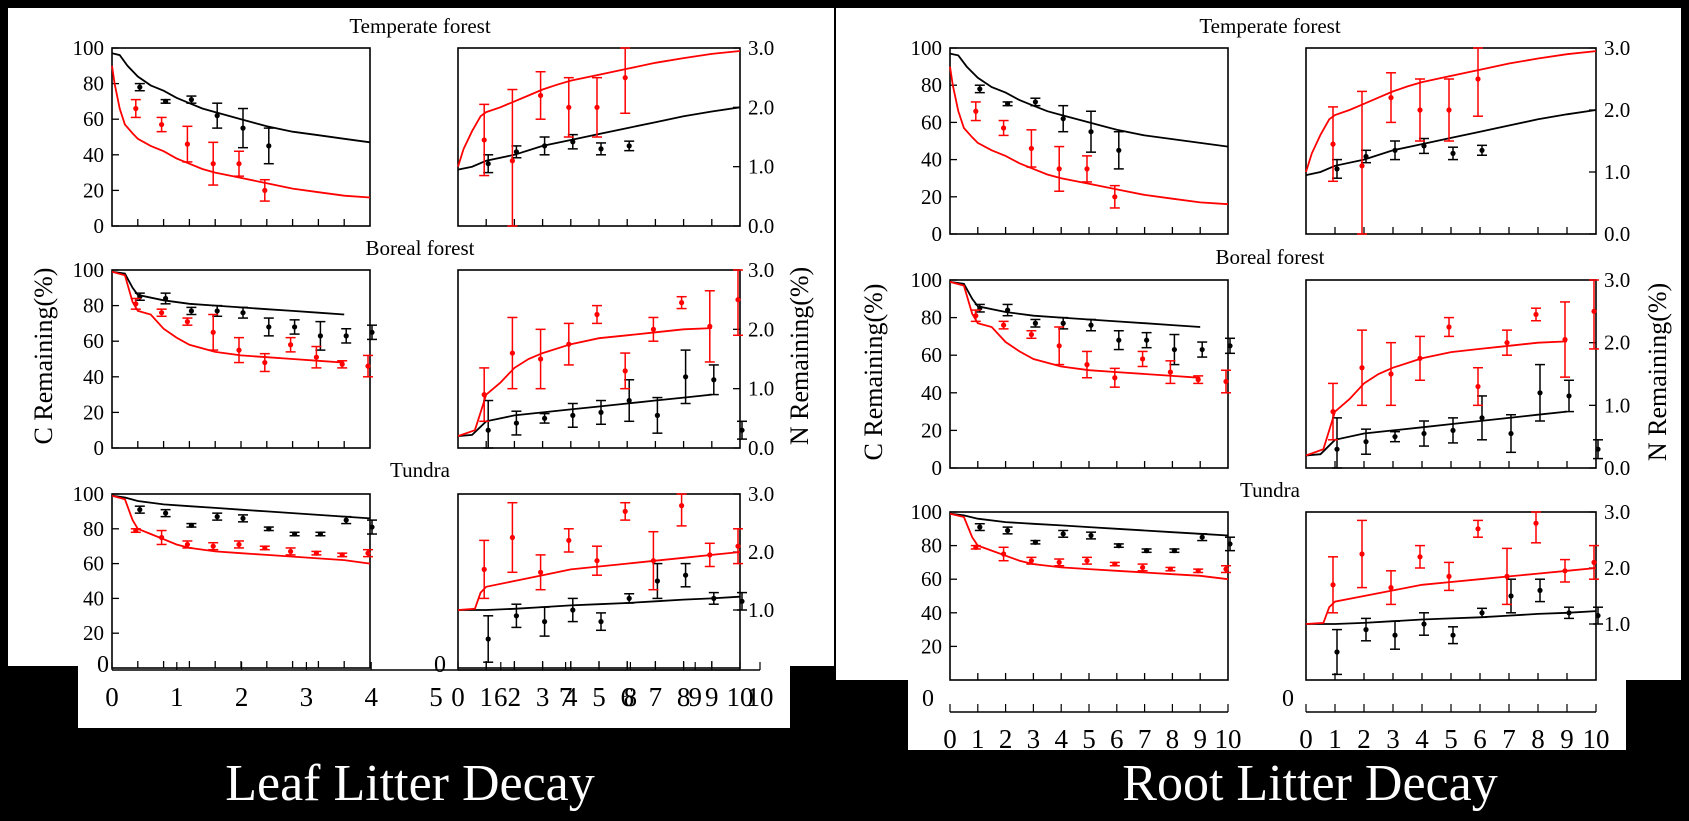  What do you see at coordinates (937, 234) in the screenshot?
I see `y-tick-label: 0` at bounding box center [937, 234].